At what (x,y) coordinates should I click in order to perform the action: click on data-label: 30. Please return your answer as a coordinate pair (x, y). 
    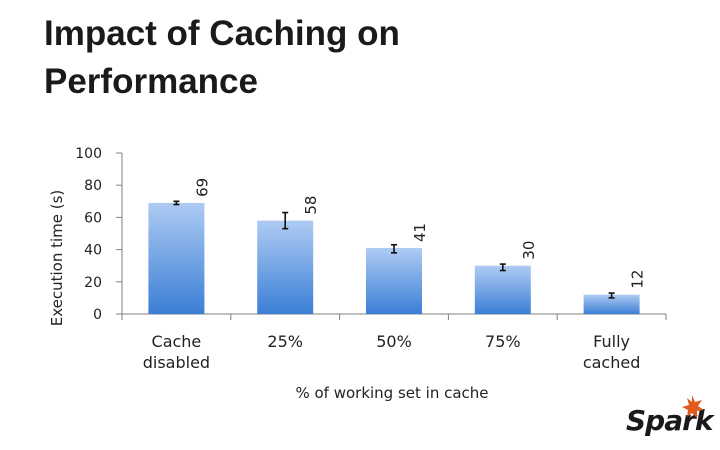
    Looking at the image, I should click on (529, 250).